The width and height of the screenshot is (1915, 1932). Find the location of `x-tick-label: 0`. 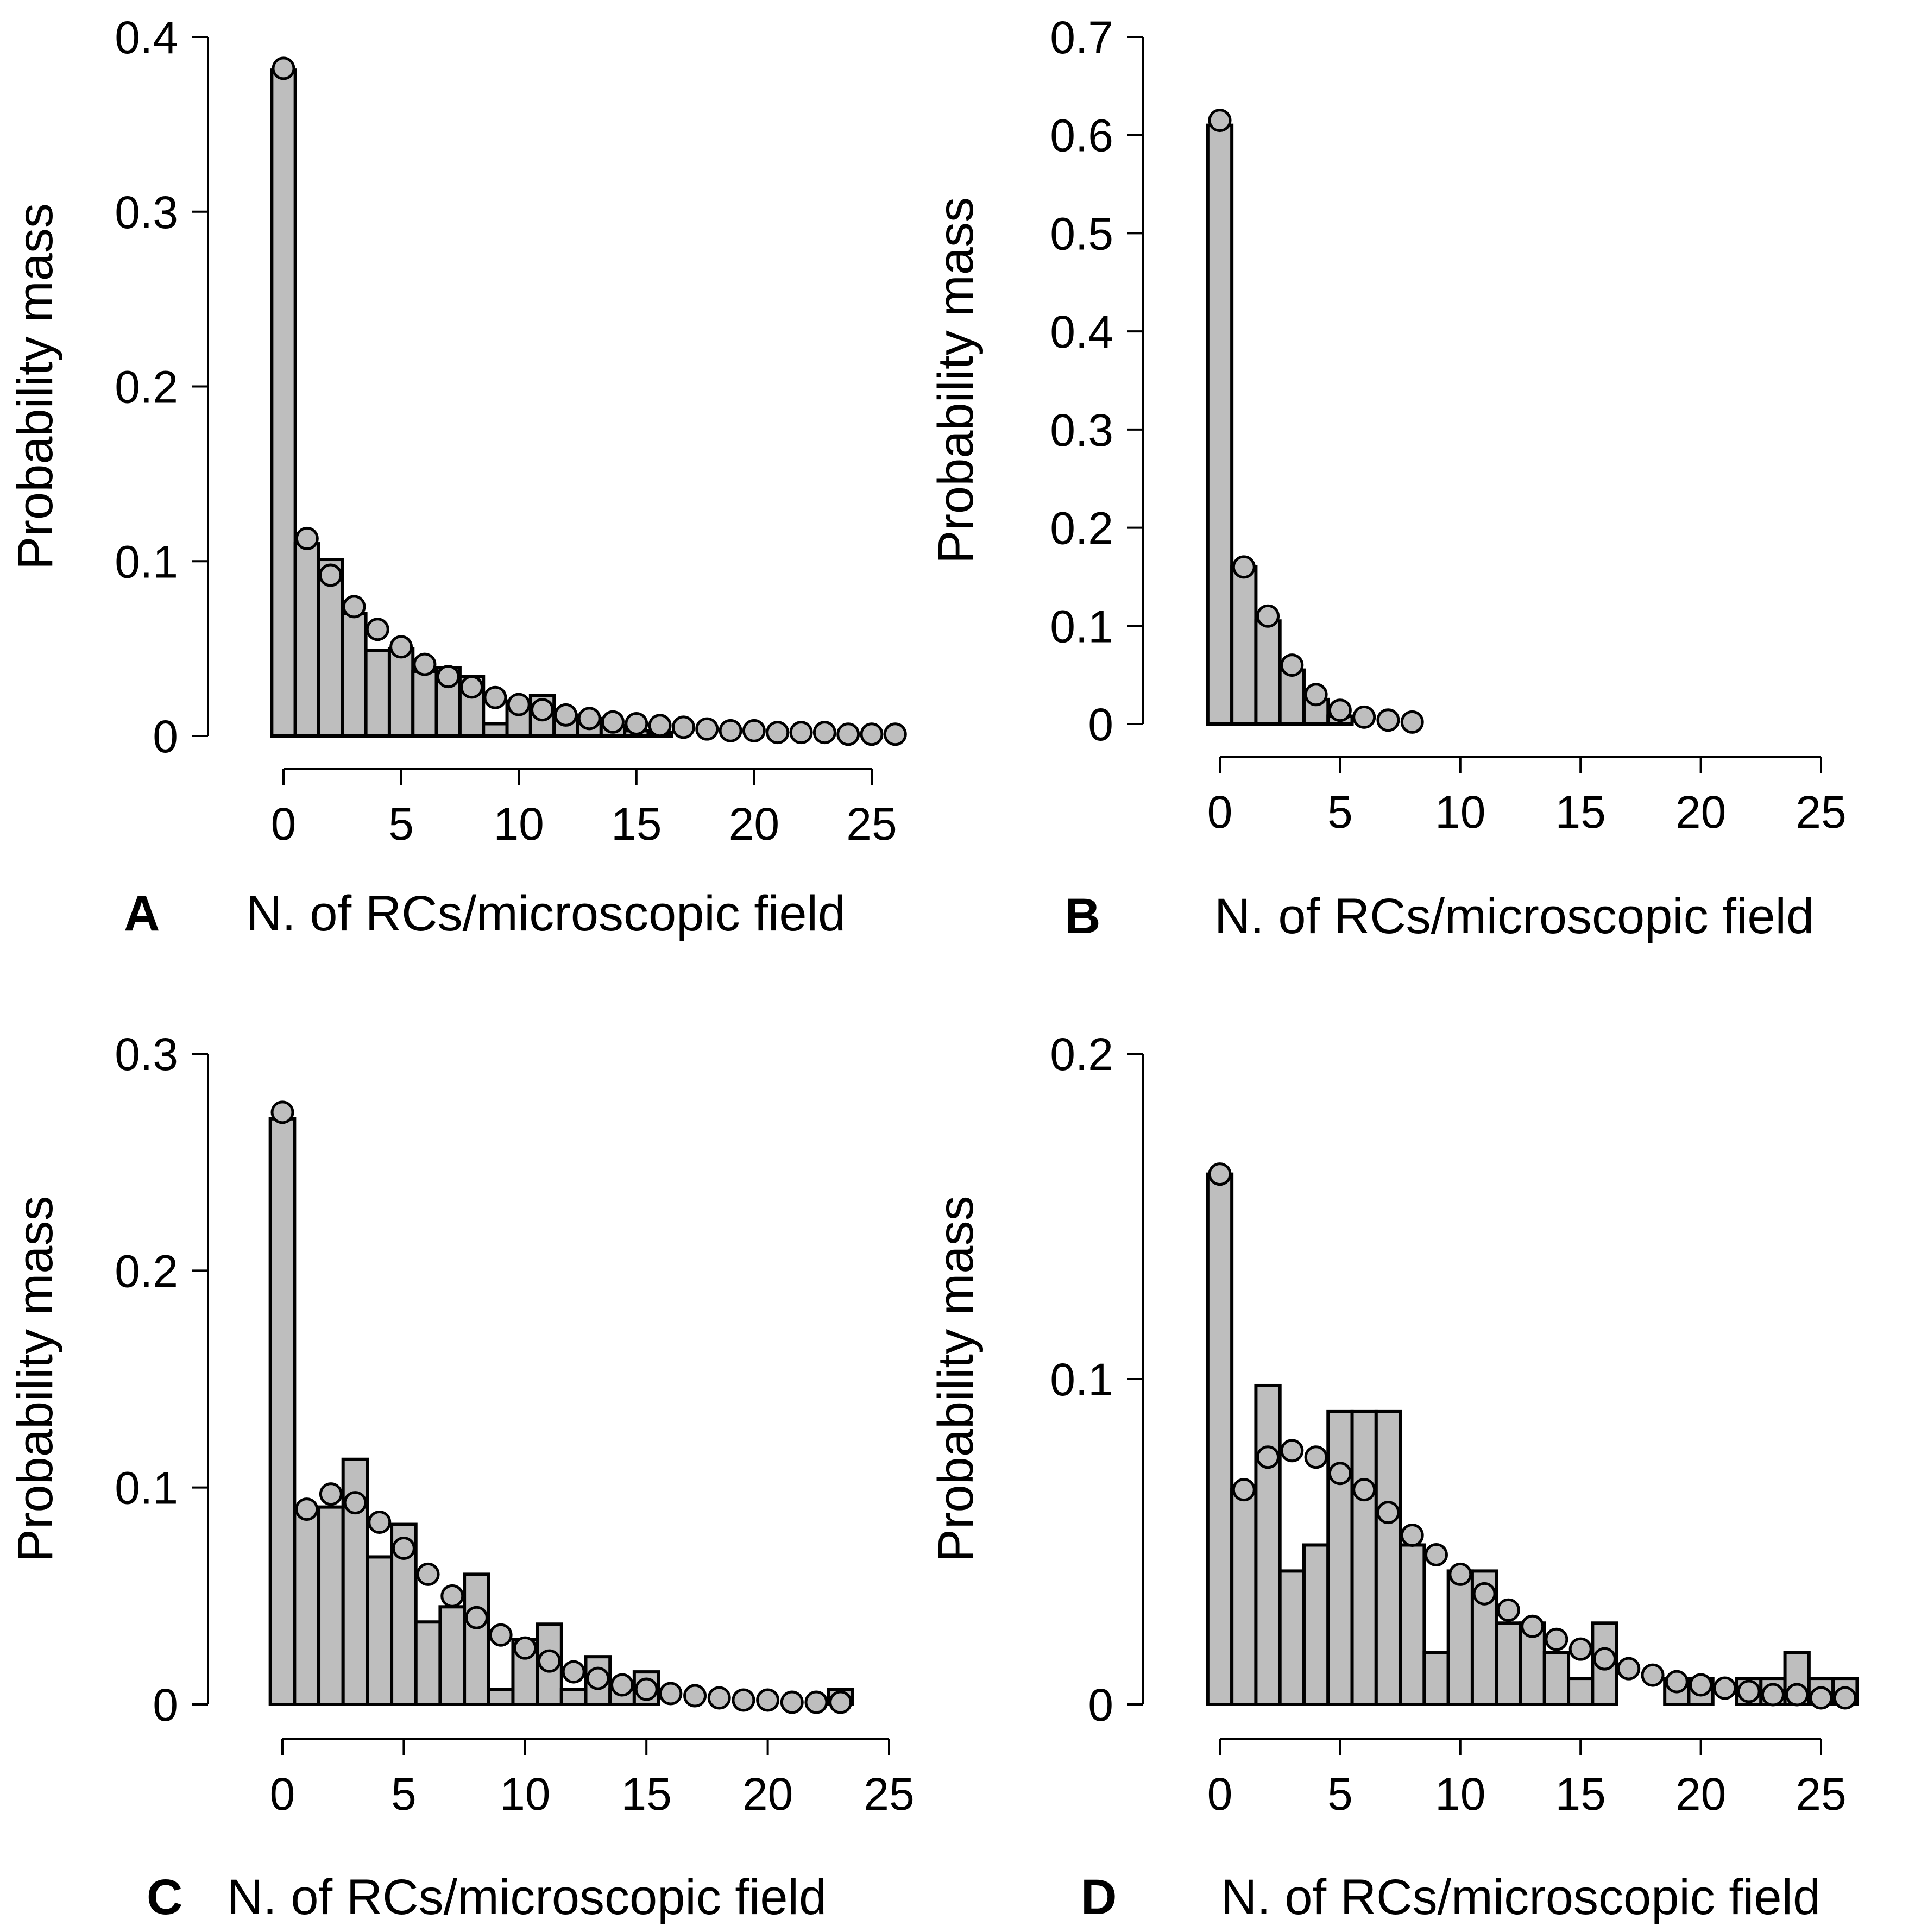

x-tick-label: 0 is located at coordinates (1220, 1794).